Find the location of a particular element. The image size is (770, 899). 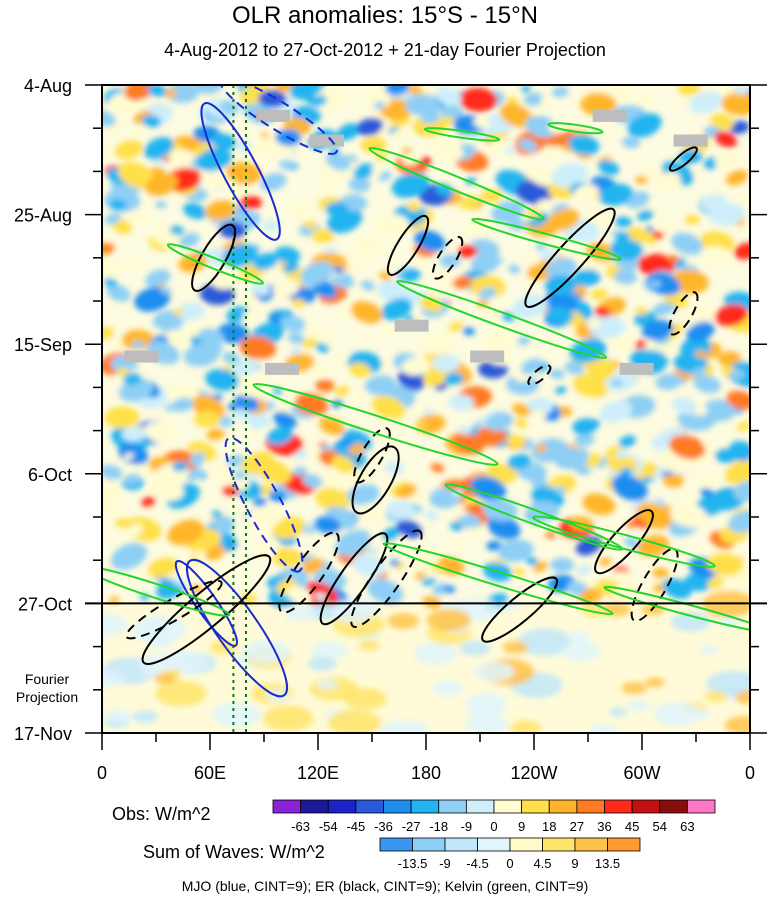

obs-legend-label-value: 18 is located at coordinates (549, 826).